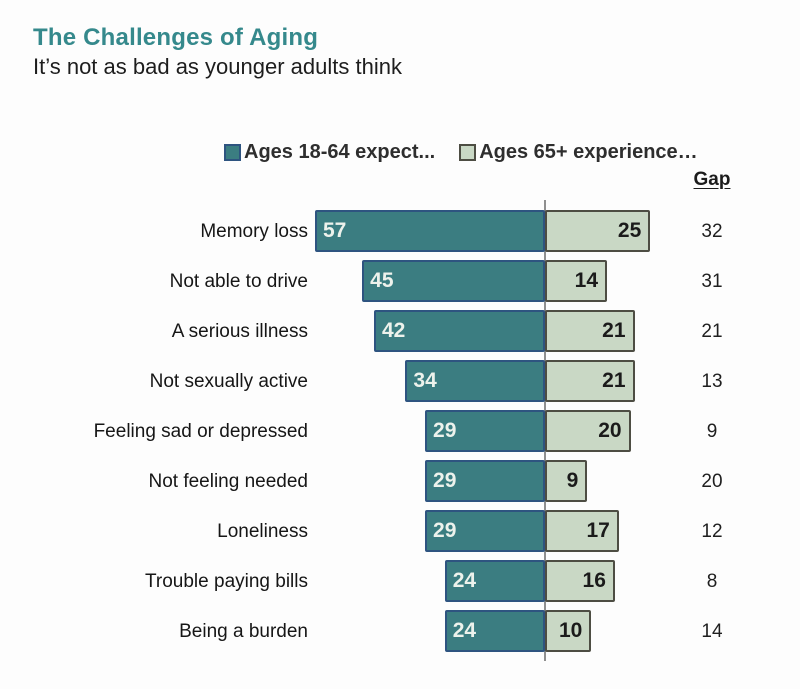 The image size is (800, 689). What do you see at coordinates (400, 482) in the screenshot?
I see `bar-row: Not feeling needed 29 9 20` at bounding box center [400, 482].